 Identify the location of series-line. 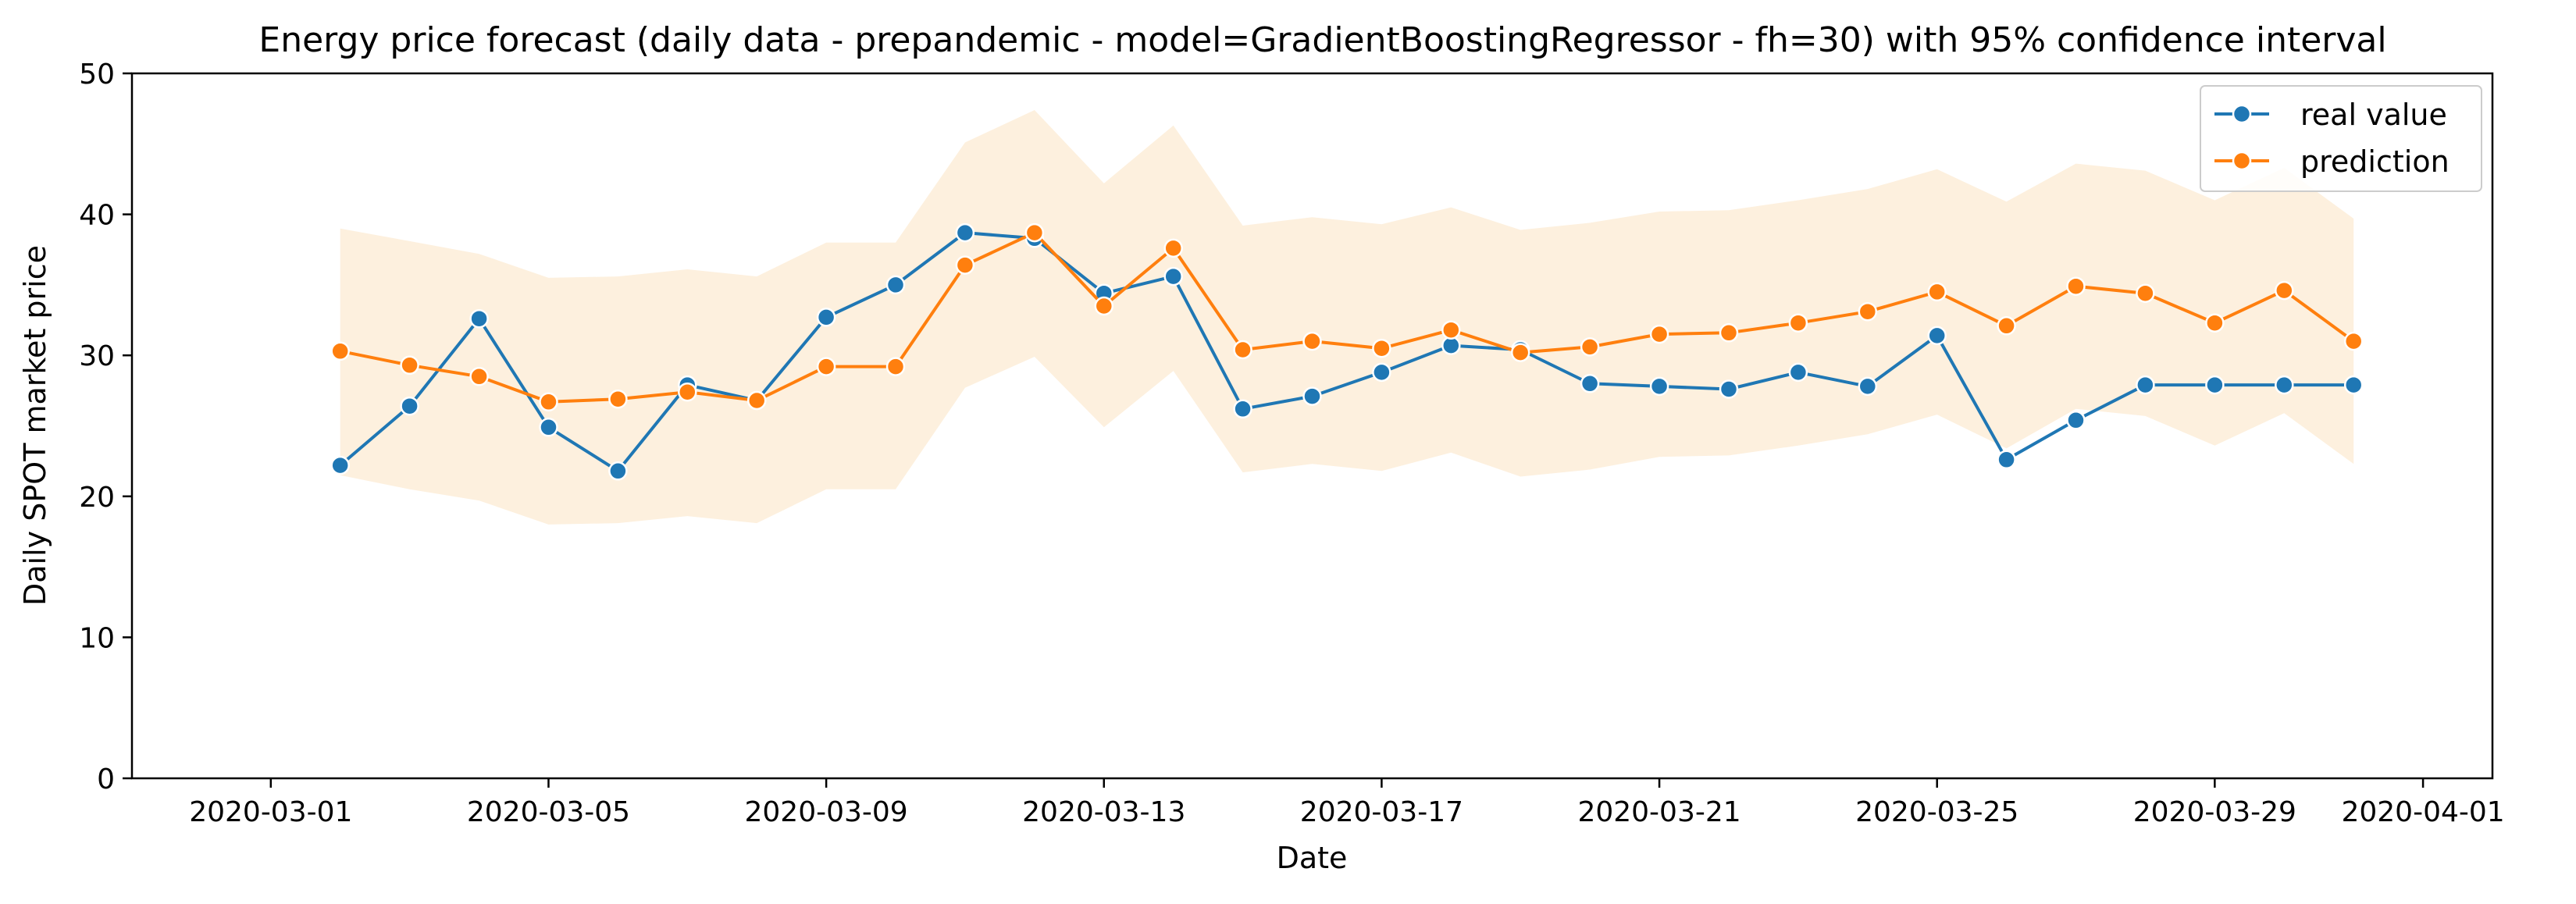
(1348, 317).